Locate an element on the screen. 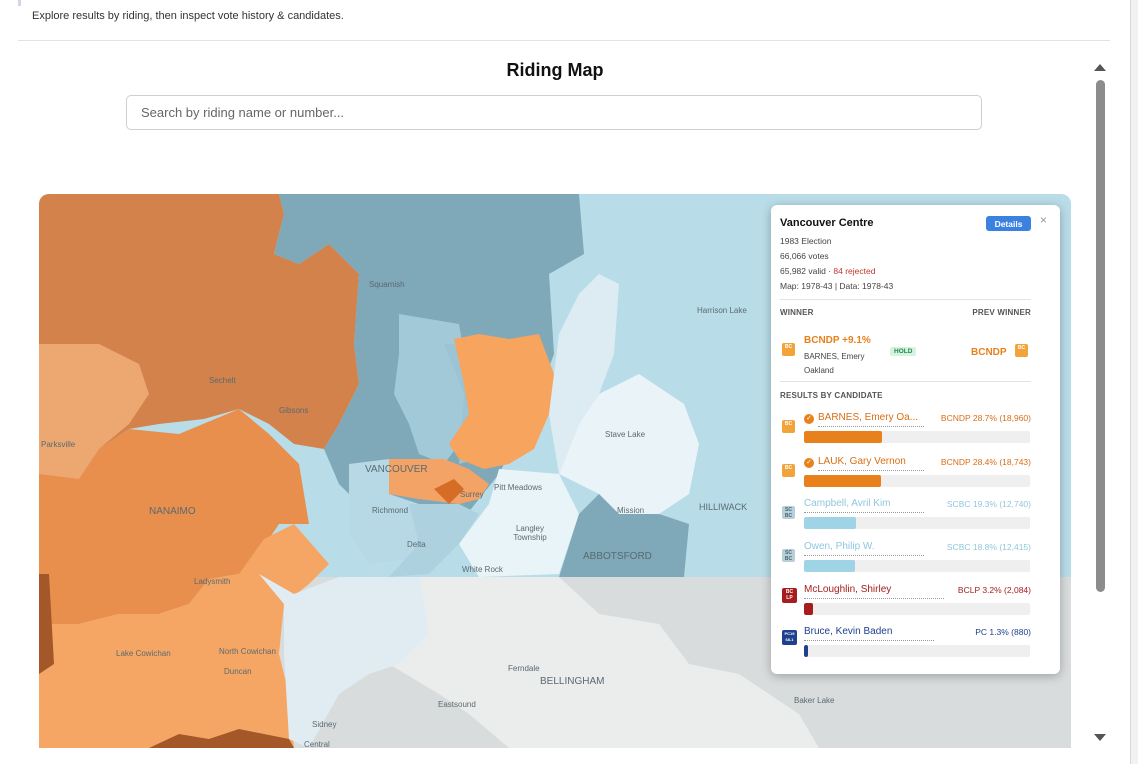 Image resolution: width=1138 pixels, height=764 pixels. popup-valid-rejected: 65,982 valid · 84 rejected is located at coordinates (827, 271).